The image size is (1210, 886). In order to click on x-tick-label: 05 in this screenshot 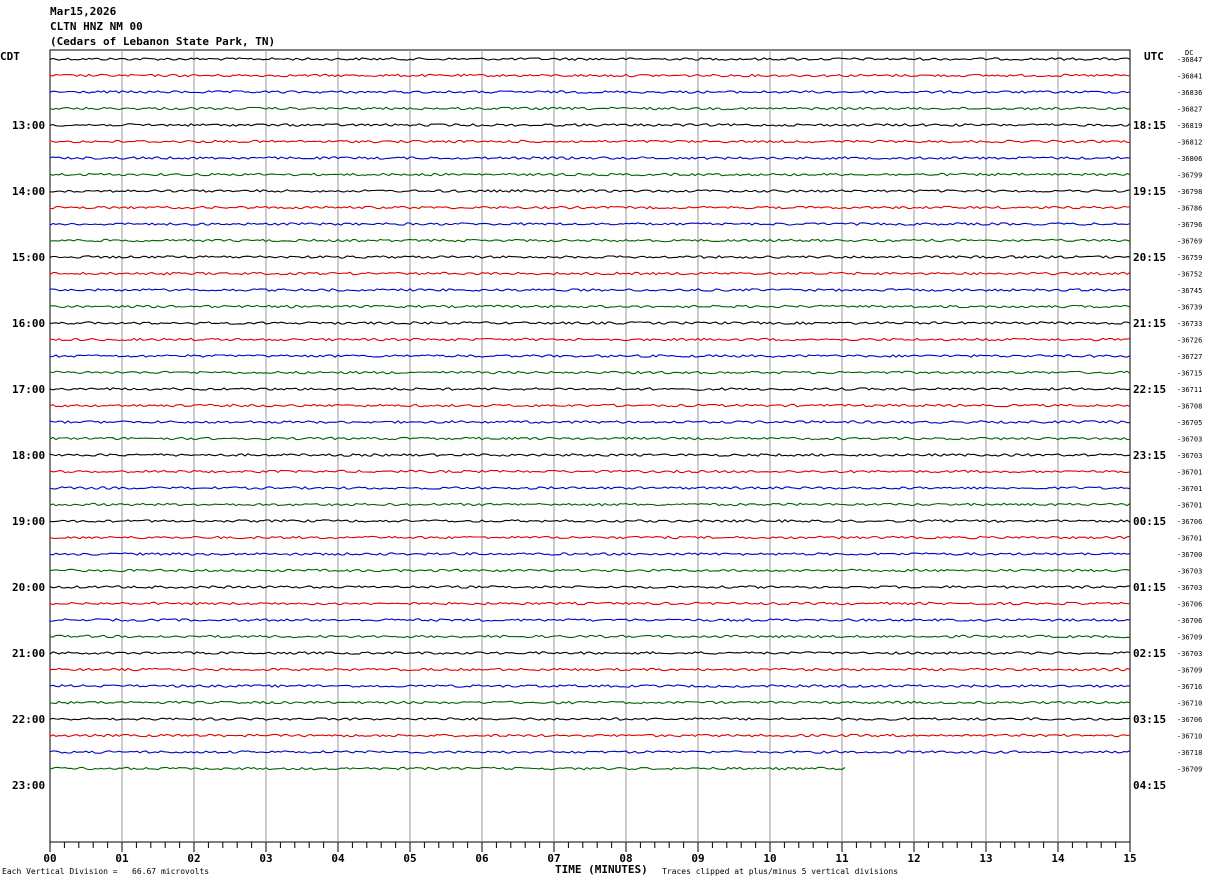, I will do `click(409, 858)`.